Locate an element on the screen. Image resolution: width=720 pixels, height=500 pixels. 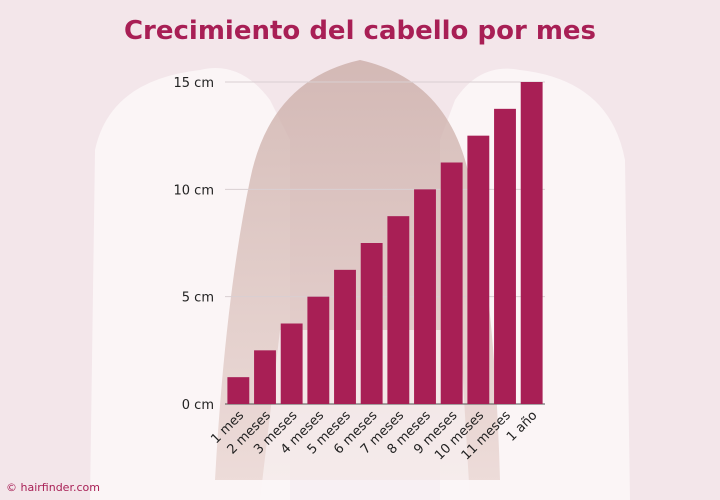
chart-title: Crecimiento del cabello por mes is located at coordinates (360, 31).